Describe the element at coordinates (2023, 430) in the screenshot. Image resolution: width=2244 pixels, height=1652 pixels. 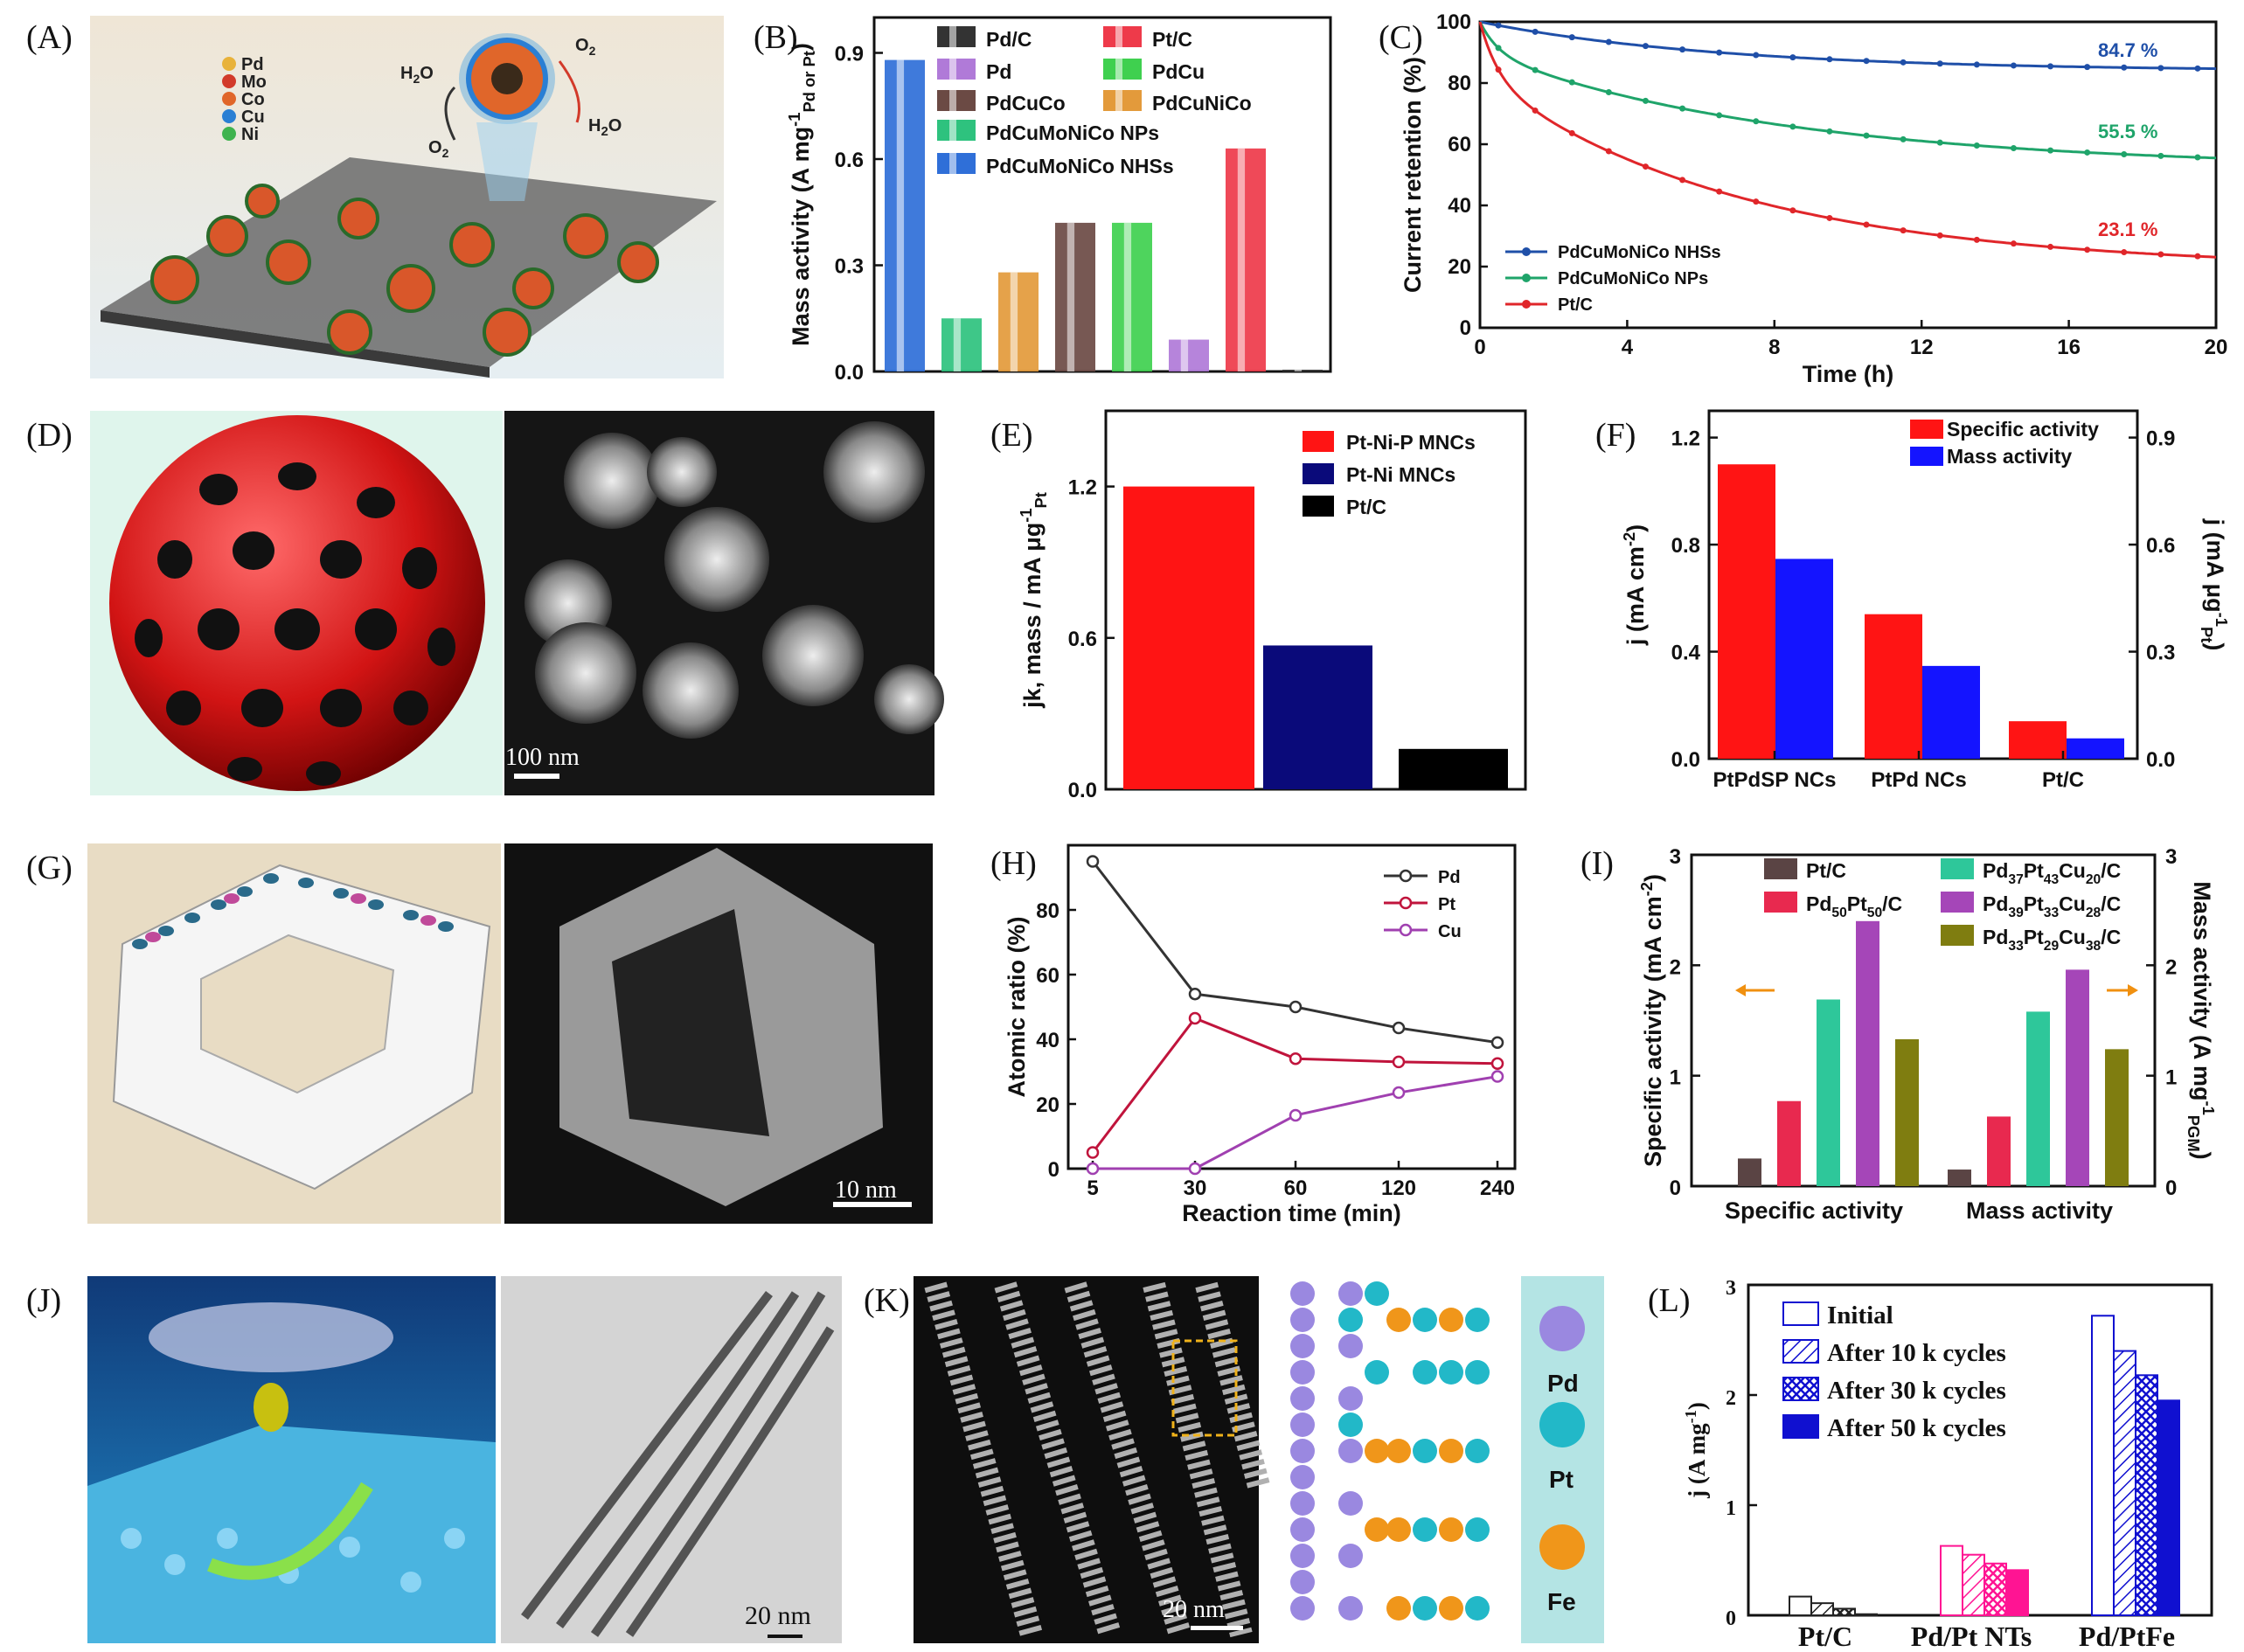
I see `legend-label: Specific activity` at that location.